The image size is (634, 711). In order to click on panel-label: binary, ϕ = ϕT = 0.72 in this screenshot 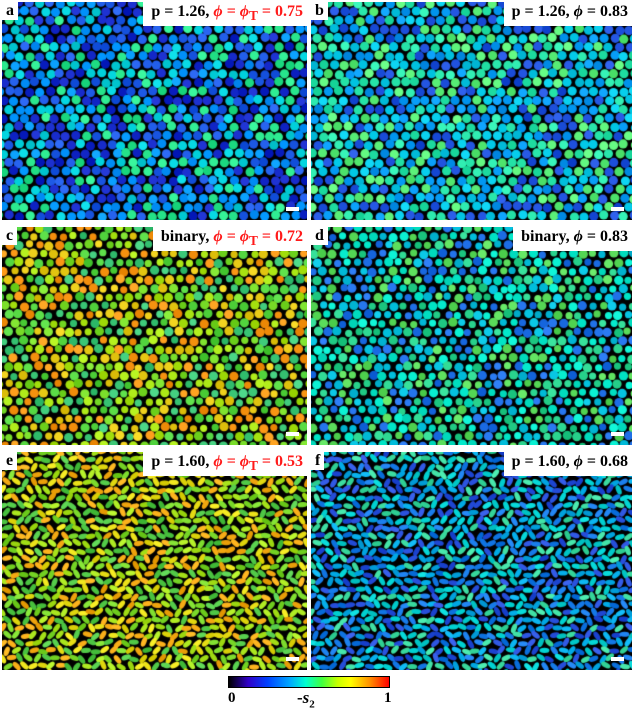, I will do `click(229, 239)`.